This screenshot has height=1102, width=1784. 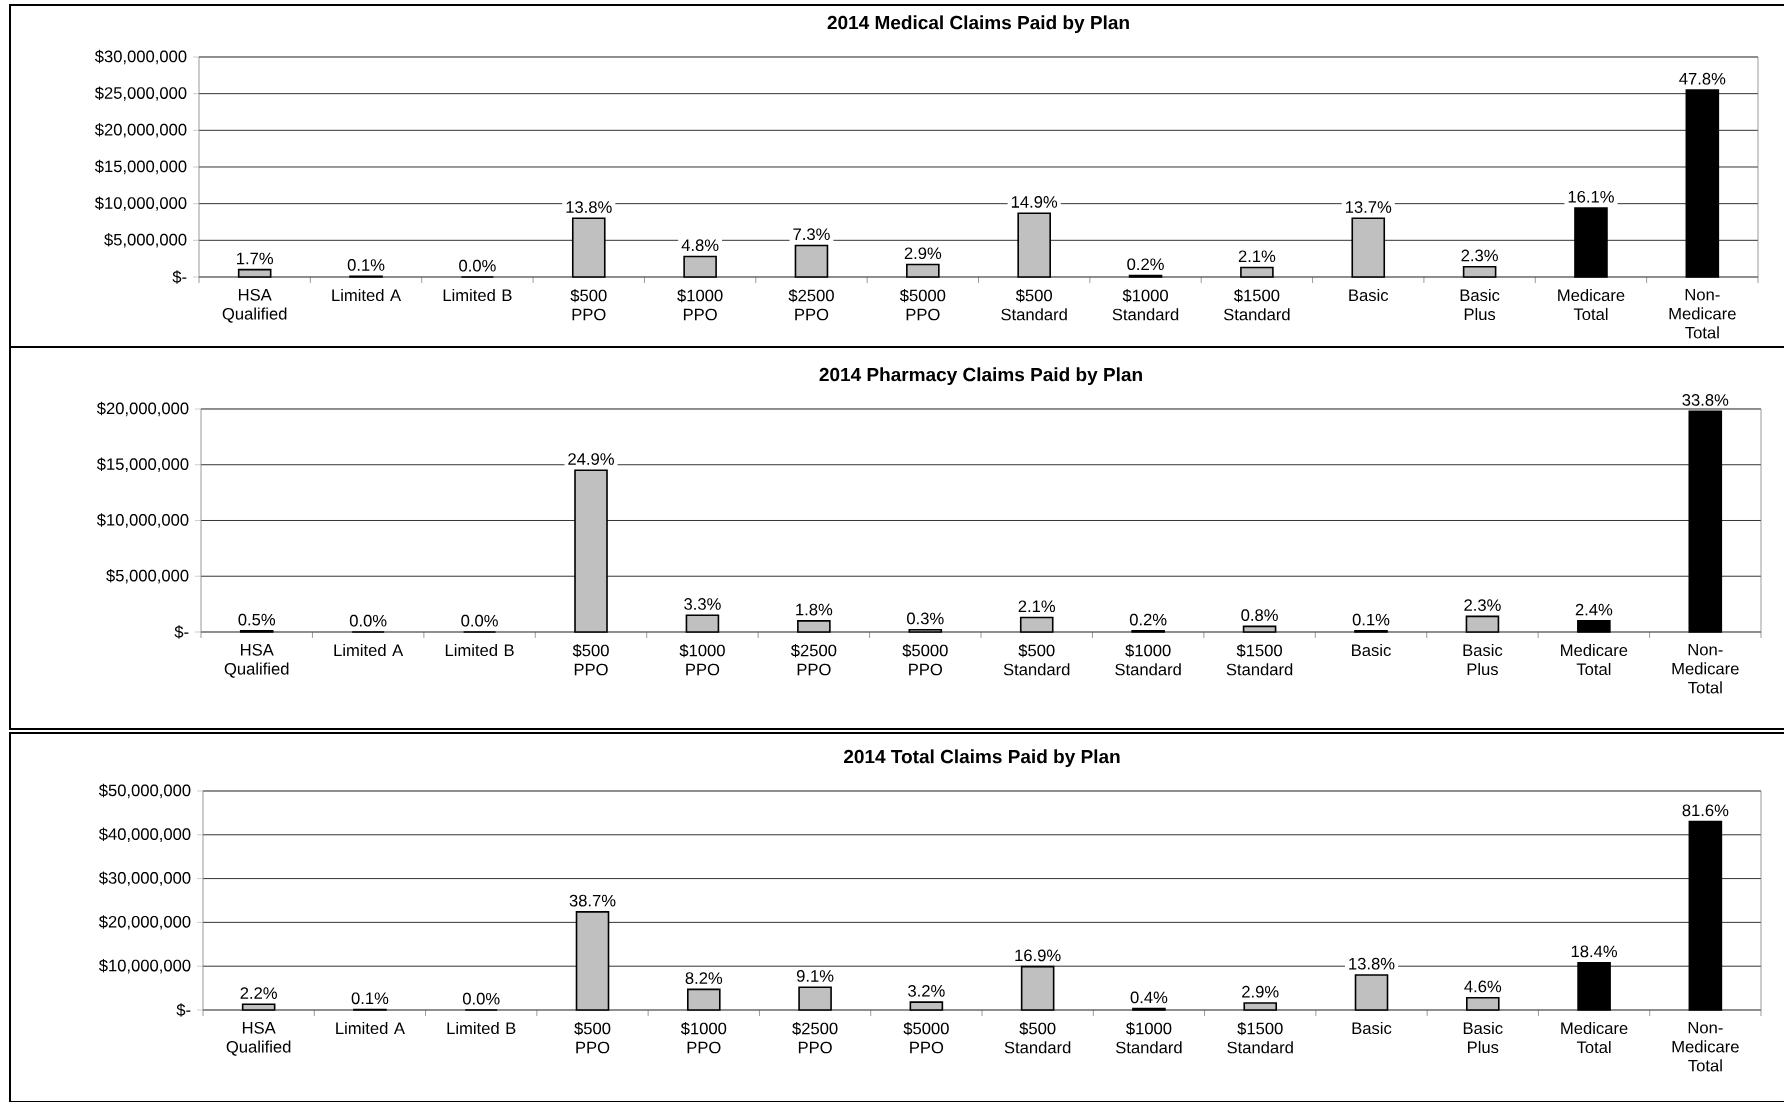 What do you see at coordinates (1034, 202) in the screenshot?
I see `annotation: 14.9%` at bounding box center [1034, 202].